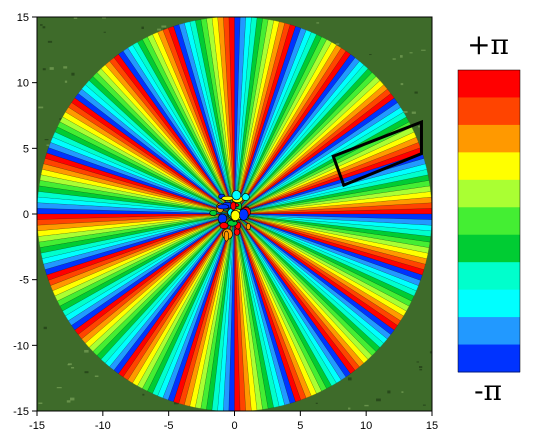 This screenshot has width=539, height=441. Describe the element at coordinates (377, 153) in the screenshot. I see `annotation-rectangle` at that location.